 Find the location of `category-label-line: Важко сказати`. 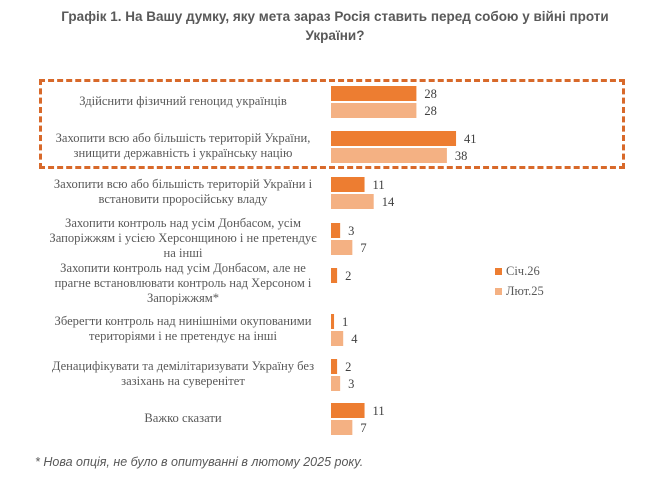

category-label-line: Важко сказати is located at coordinates (183, 417).